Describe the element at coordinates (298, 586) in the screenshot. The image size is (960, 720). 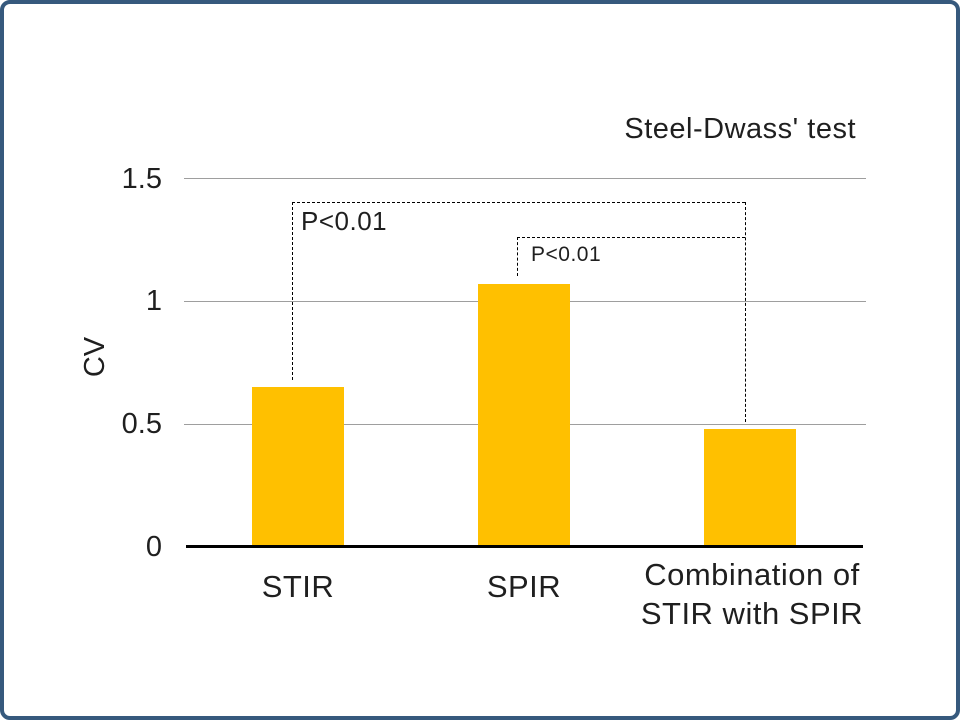
I see `x-category-label-stir: STIR` at that location.